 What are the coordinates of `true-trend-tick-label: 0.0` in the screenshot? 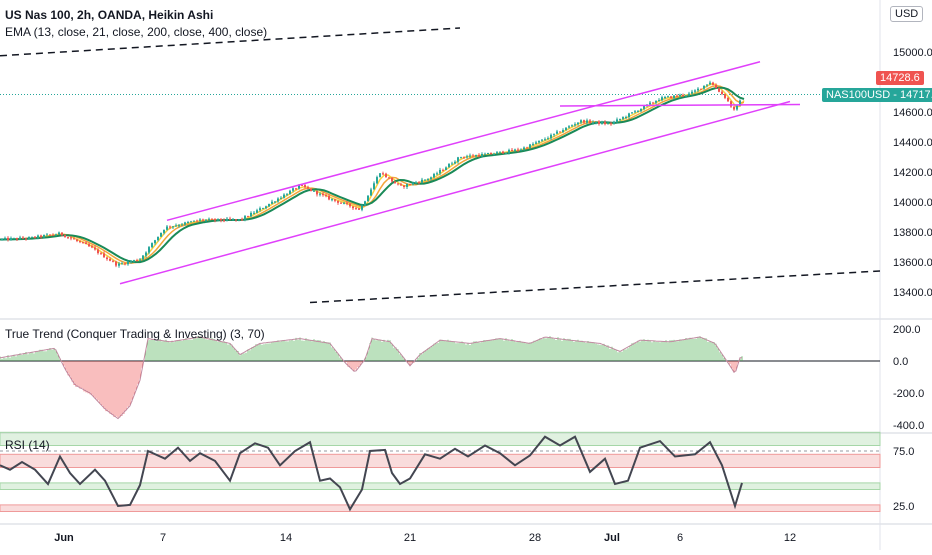 It's located at (900, 362).